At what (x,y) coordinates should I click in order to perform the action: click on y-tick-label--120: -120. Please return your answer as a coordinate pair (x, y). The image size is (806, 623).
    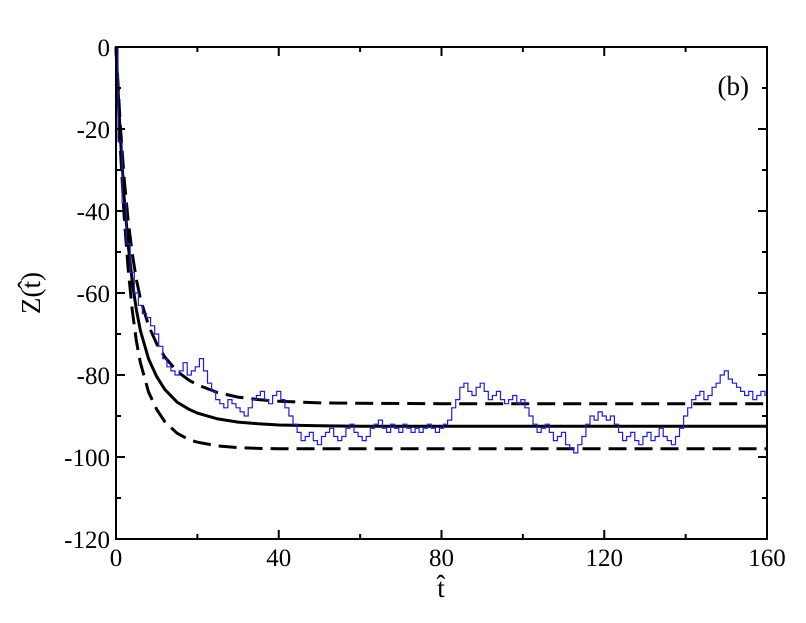
    Looking at the image, I should click on (87, 540).